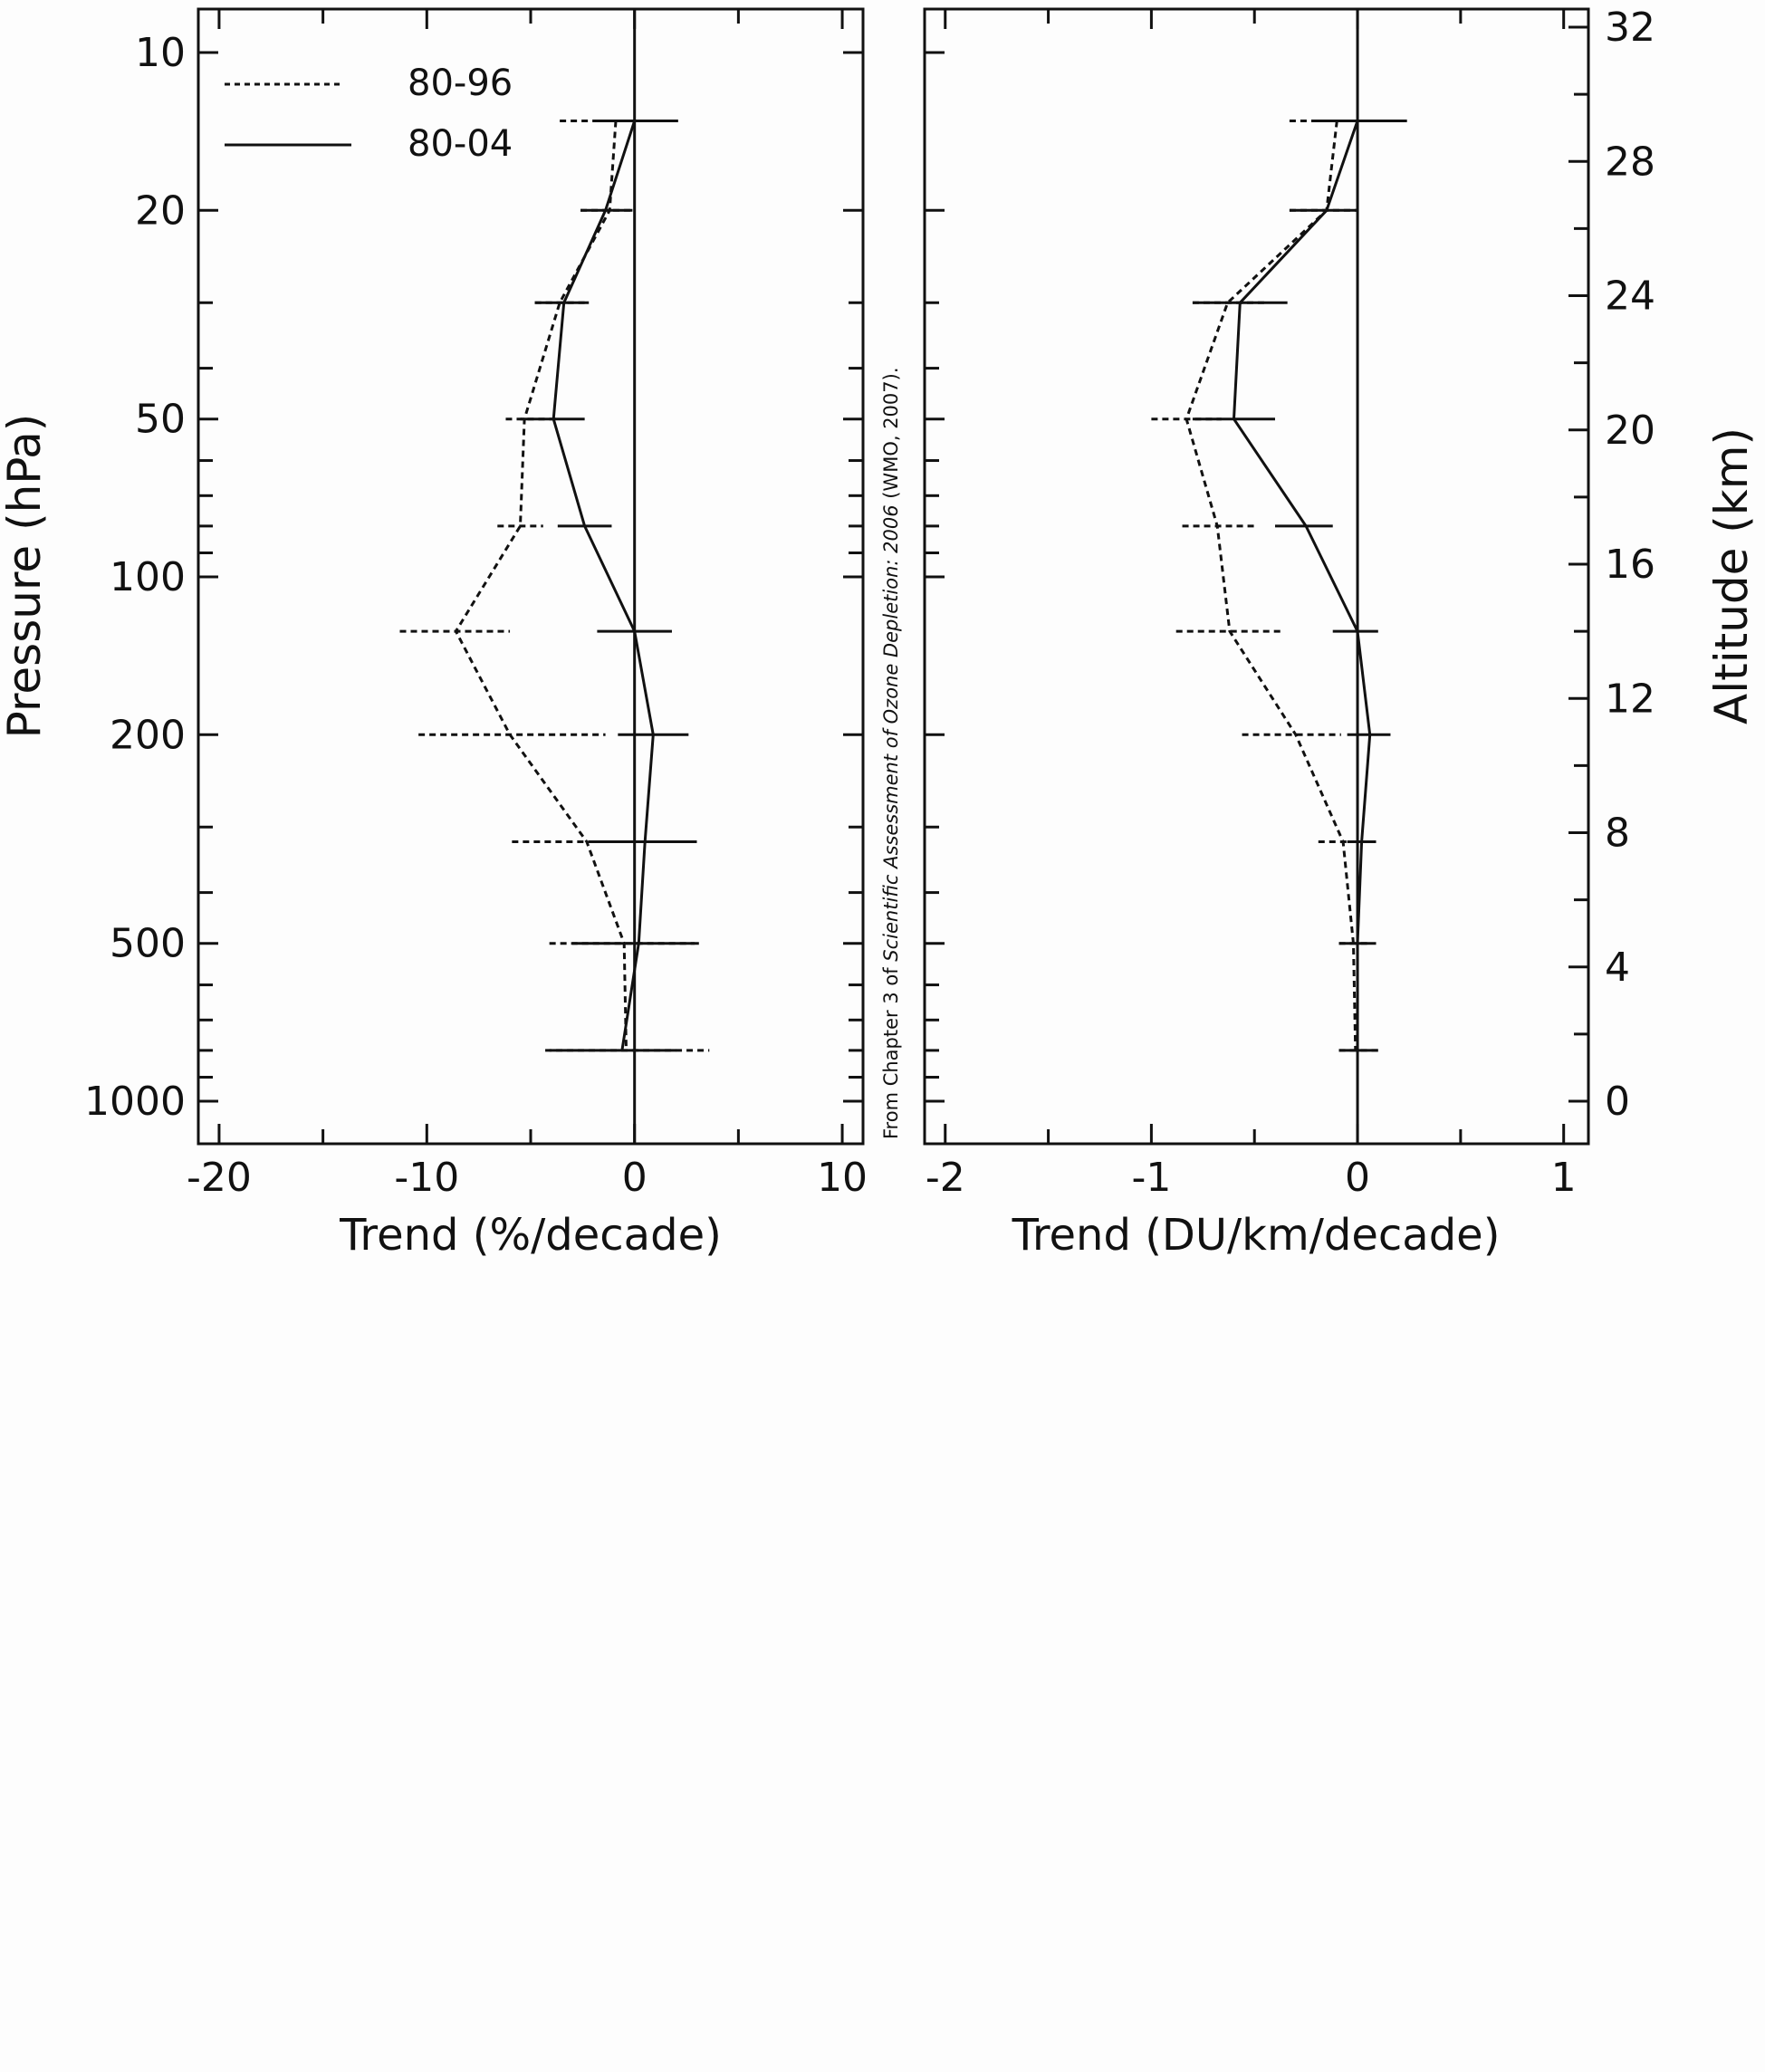  Describe the element at coordinates (369, 113) in the screenshot. I see `legend: 80-96 80-04` at that location.